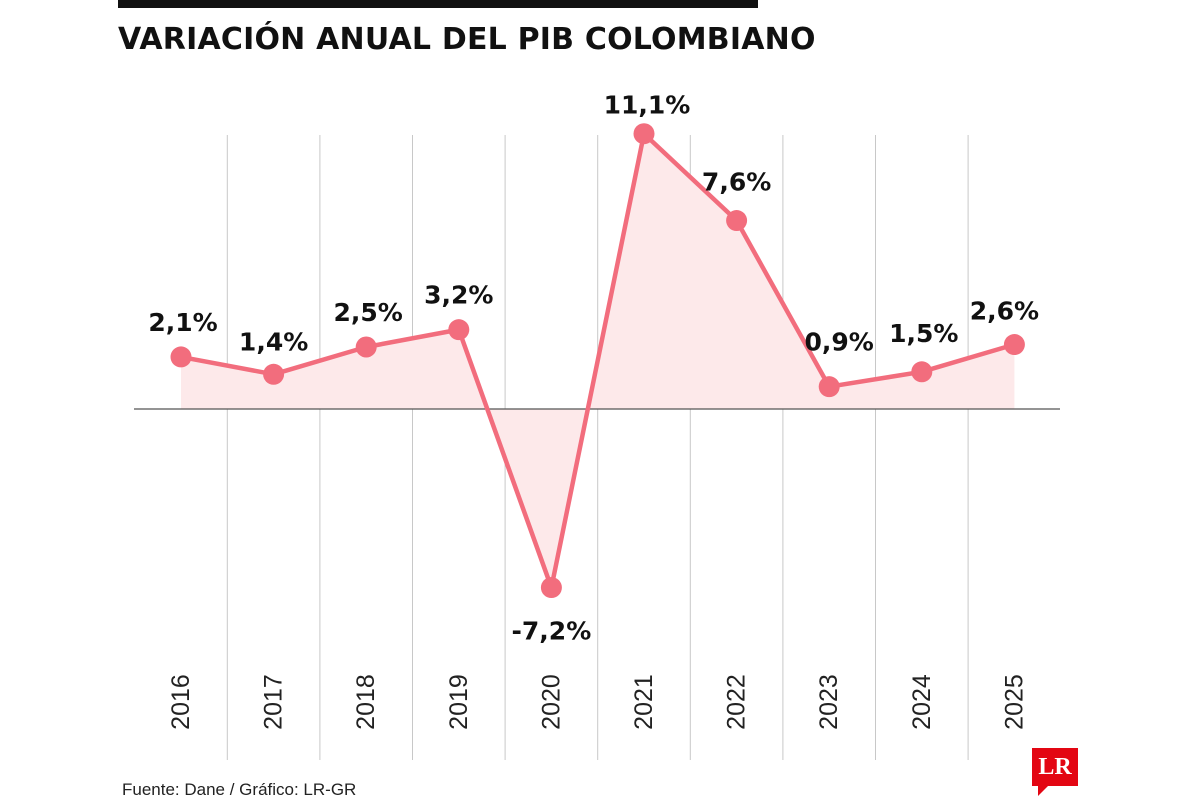 The width and height of the screenshot is (1200, 800). What do you see at coordinates (551, 702) in the screenshot?
I see `year-label-2020: 2020` at bounding box center [551, 702].